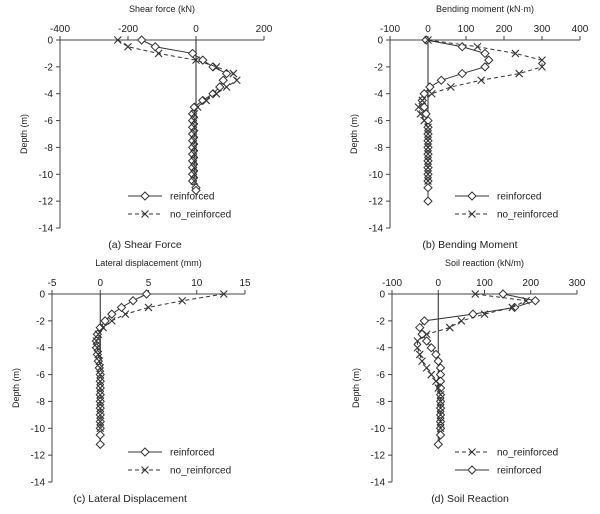  I want to click on x-tick-label: 100, so click(466, 29).